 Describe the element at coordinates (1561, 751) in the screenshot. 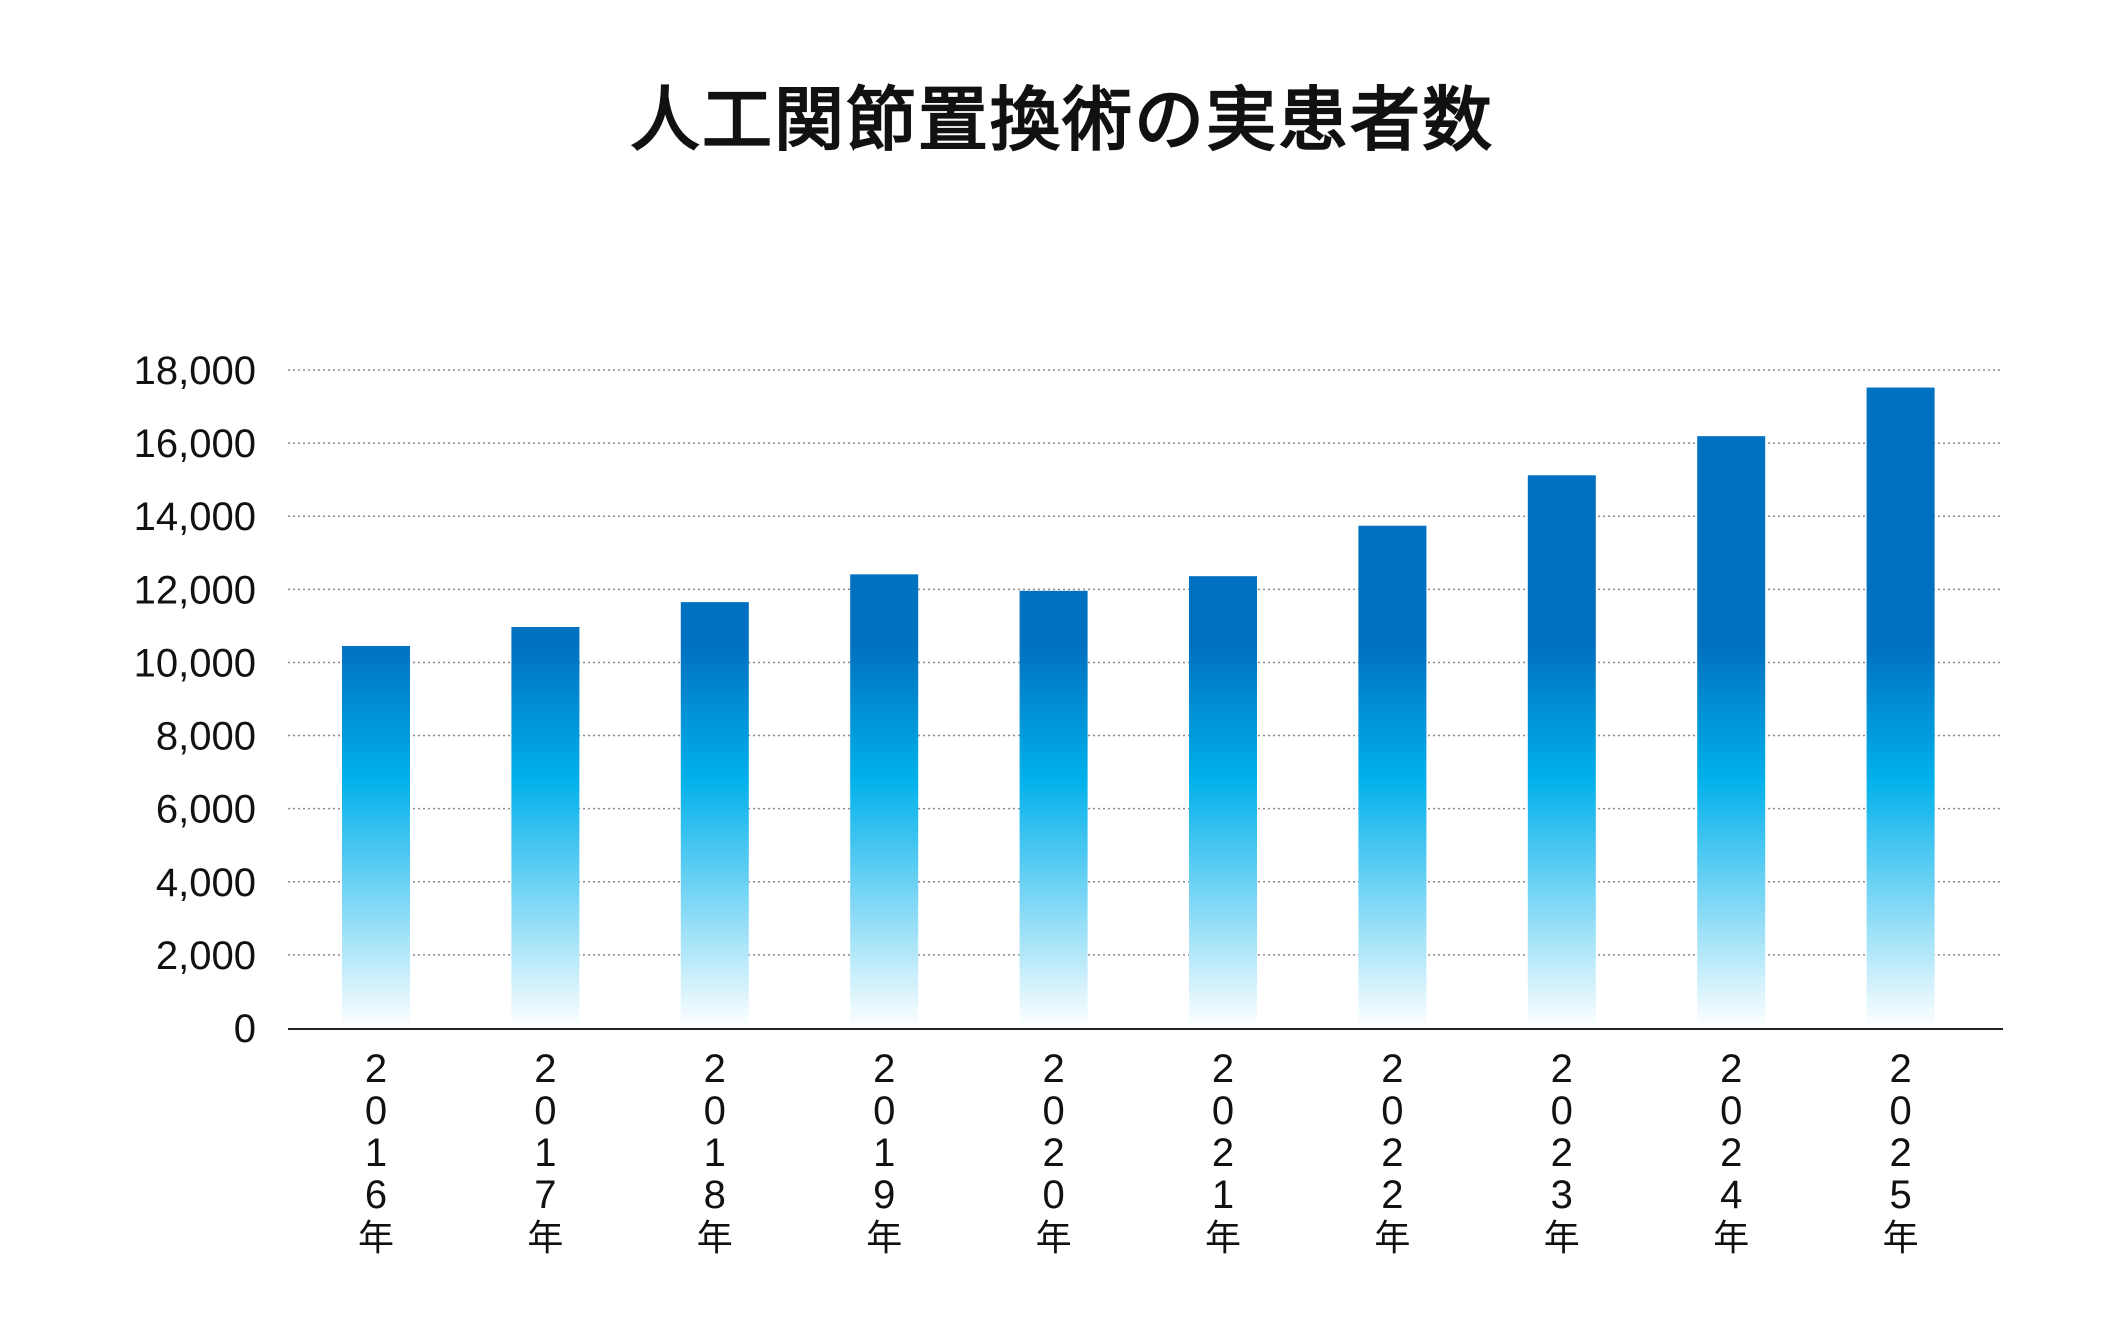

I see `bar-2023年` at that location.